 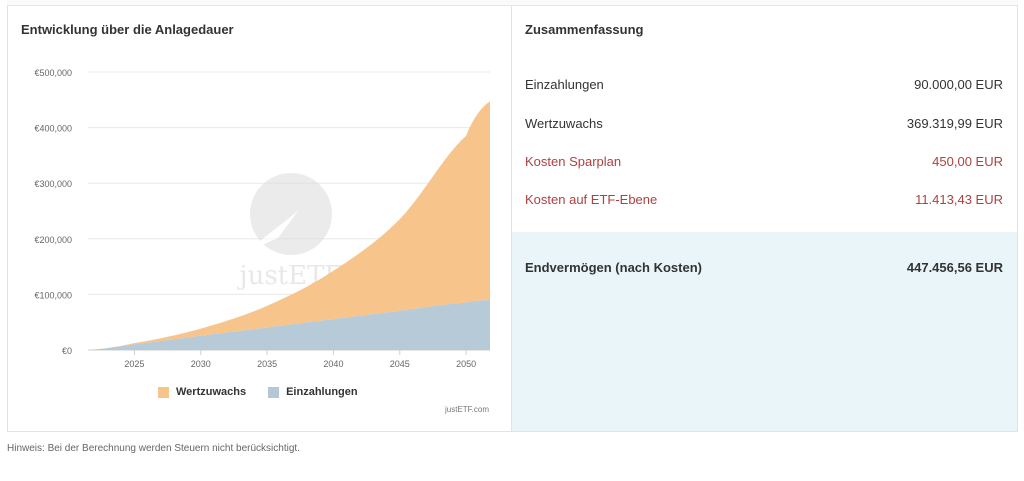 What do you see at coordinates (134, 364) in the screenshot?
I see `x-tick-label: 2025` at bounding box center [134, 364].